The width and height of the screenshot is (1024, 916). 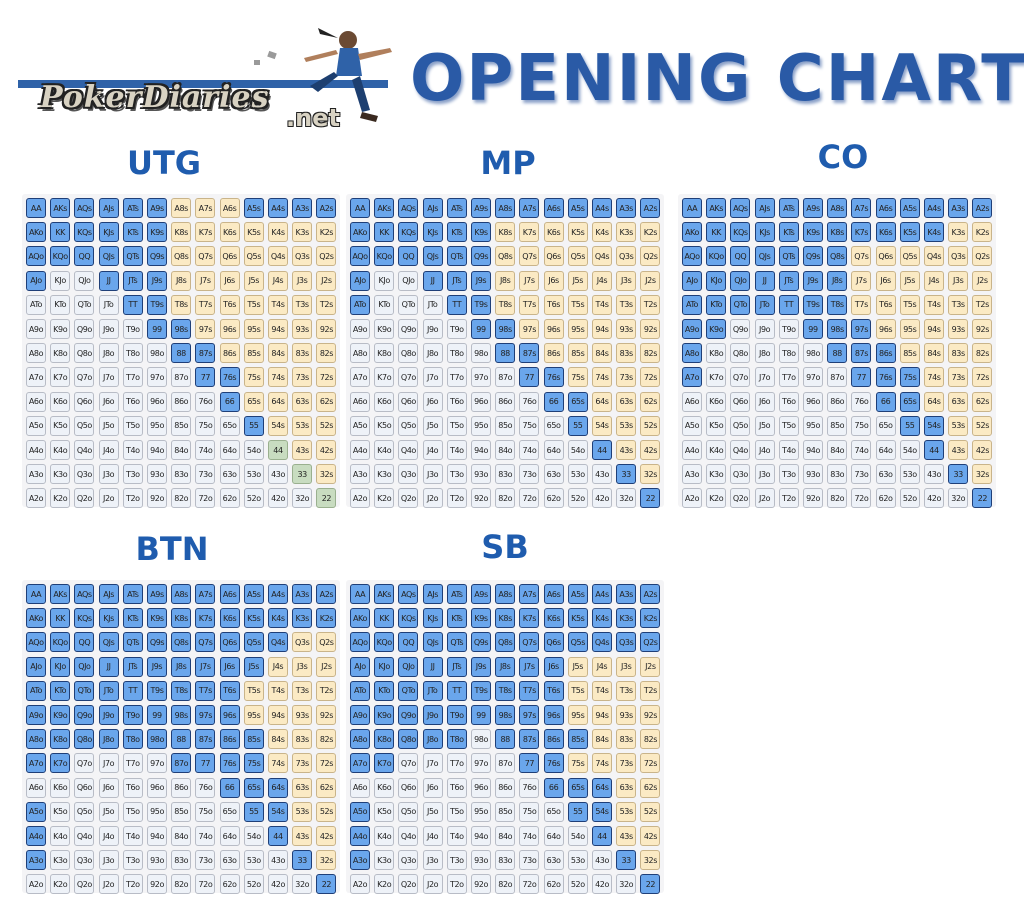 I want to click on hand-cell-mp-k2o: K2o, so click(x=384, y=498).